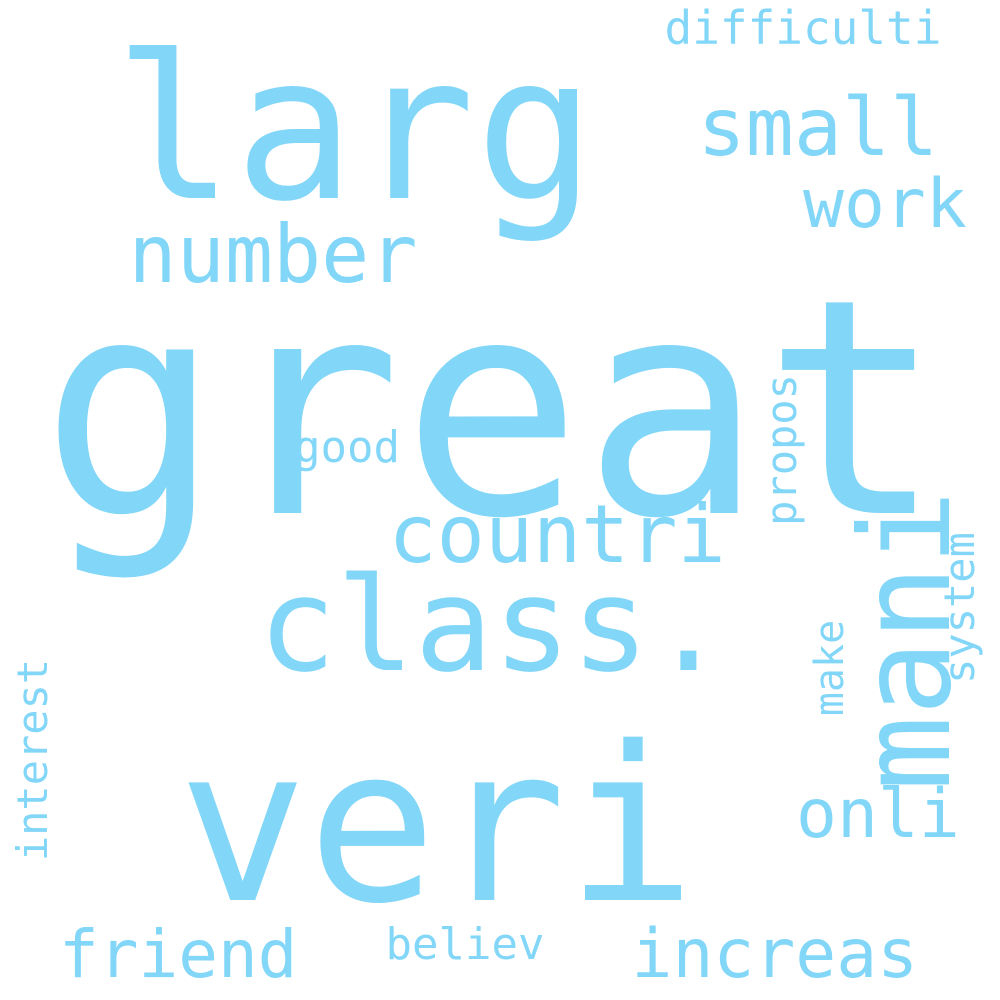 This screenshot has width=1000, height=1000. What do you see at coordinates (347, 447) in the screenshot?
I see `word-good: good` at bounding box center [347, 447].